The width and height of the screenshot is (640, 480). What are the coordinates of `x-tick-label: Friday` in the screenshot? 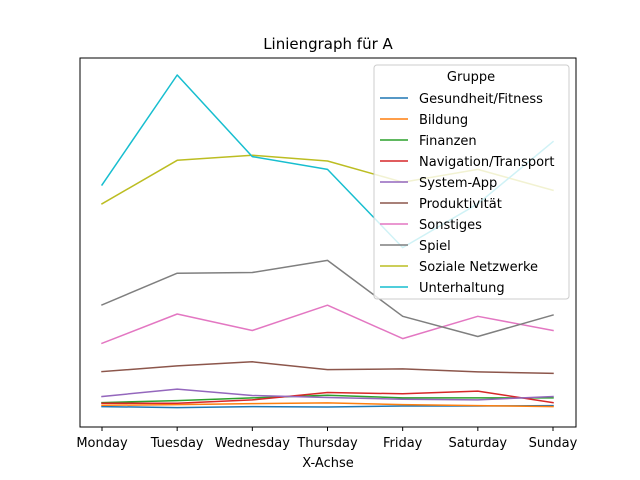 It's located at (403, 443).